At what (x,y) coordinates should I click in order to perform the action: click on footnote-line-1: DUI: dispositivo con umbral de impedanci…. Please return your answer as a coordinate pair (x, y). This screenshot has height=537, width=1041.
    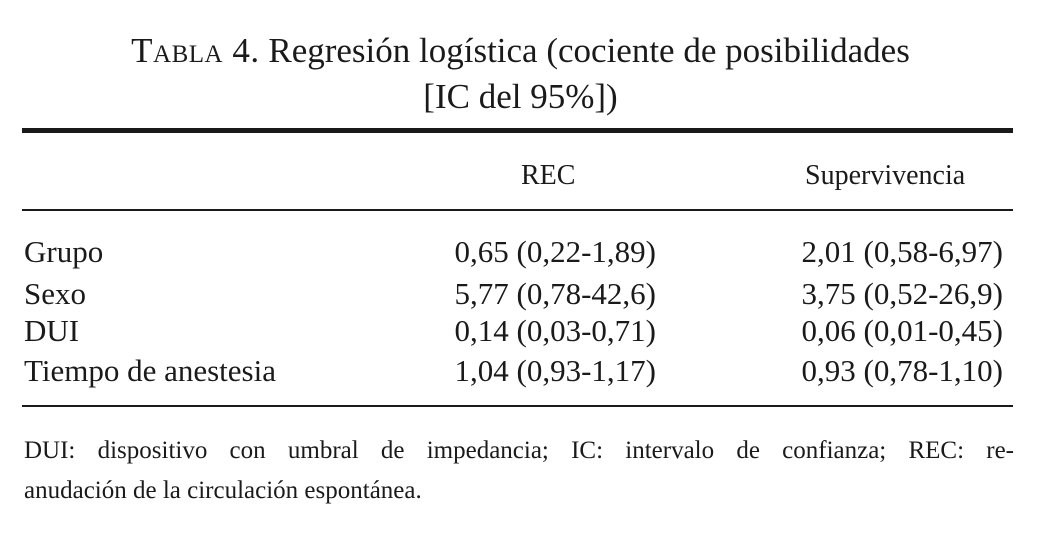
    Looking at the image, I should click on (519, 450).